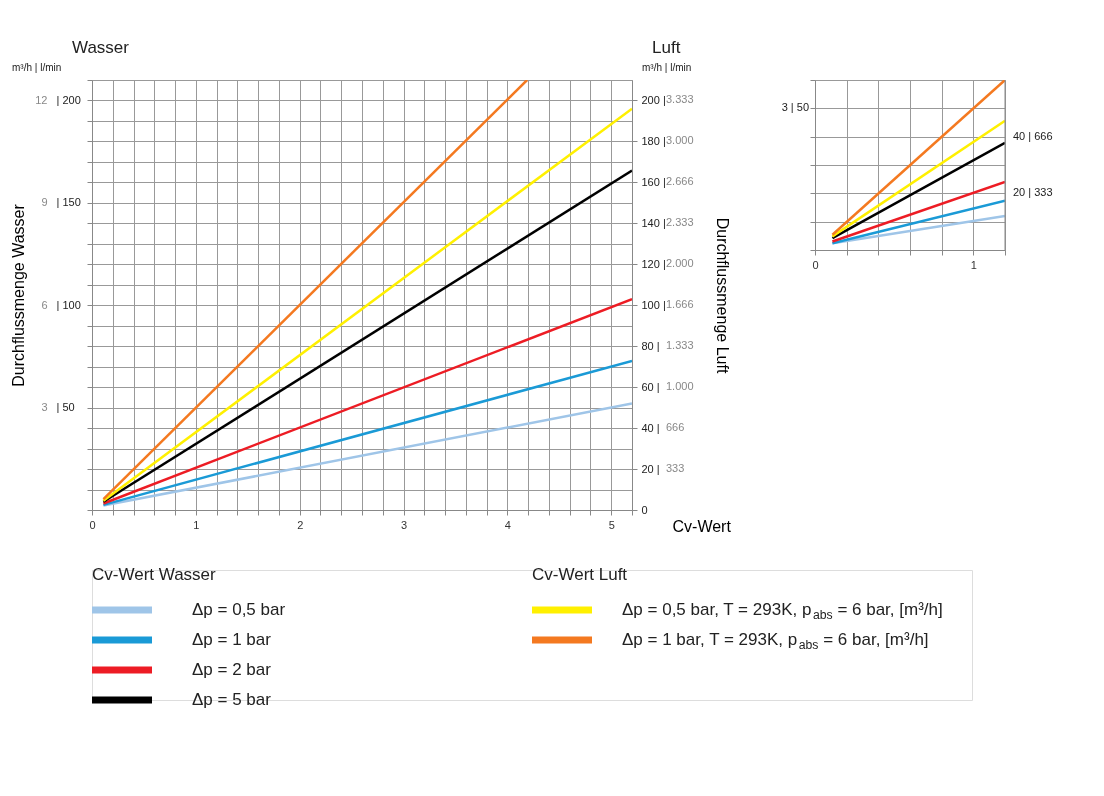 The width and height of the screenshot is (1104, 796). Describe the element at coordinates (68, 202) in the screenshot. I see `y3-tick-label: | 150` at that location.